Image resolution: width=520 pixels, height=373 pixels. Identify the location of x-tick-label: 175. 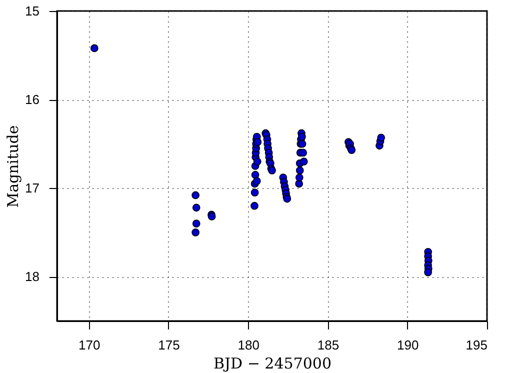
(169, 345).